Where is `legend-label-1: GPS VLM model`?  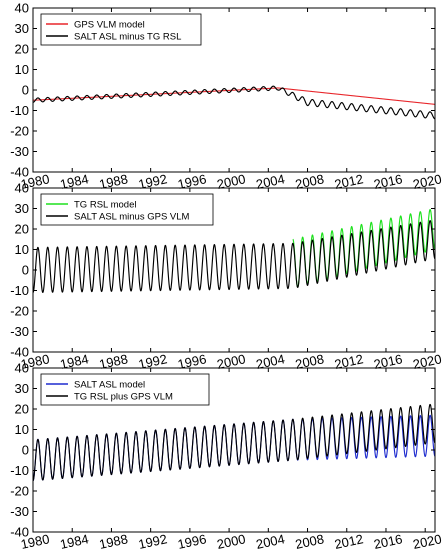 legend-label-1: GPS VLM model is located at coordinates (109, 24).